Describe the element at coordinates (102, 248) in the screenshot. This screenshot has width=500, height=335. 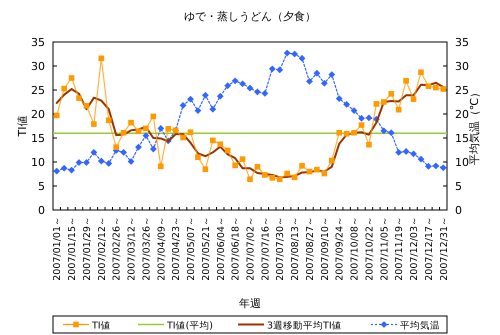
I see `x-tick-label: 2007/02/12～` at that location.